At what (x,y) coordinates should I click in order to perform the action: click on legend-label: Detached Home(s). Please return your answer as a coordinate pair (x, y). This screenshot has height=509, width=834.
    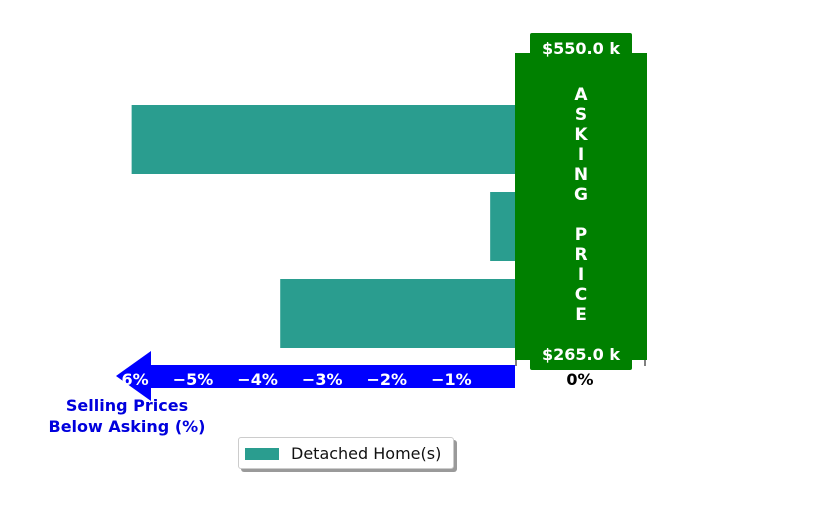
    Looking at the image, I should click on (366, 453).